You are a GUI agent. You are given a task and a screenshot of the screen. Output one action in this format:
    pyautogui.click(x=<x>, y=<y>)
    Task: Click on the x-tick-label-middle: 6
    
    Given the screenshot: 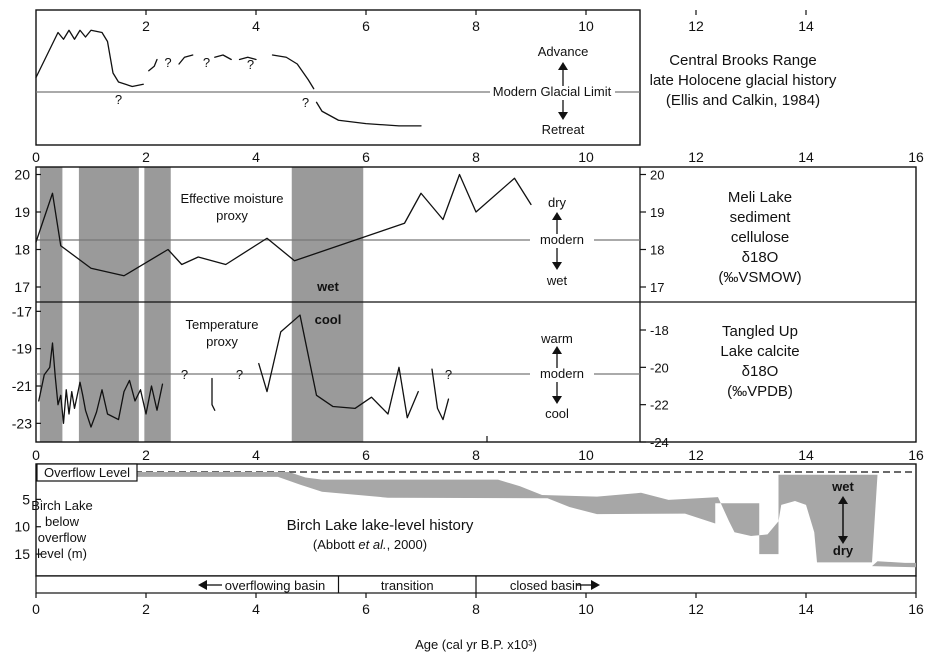 What is the action you would take?
    pyautogui.click(x=366, y=455)
    